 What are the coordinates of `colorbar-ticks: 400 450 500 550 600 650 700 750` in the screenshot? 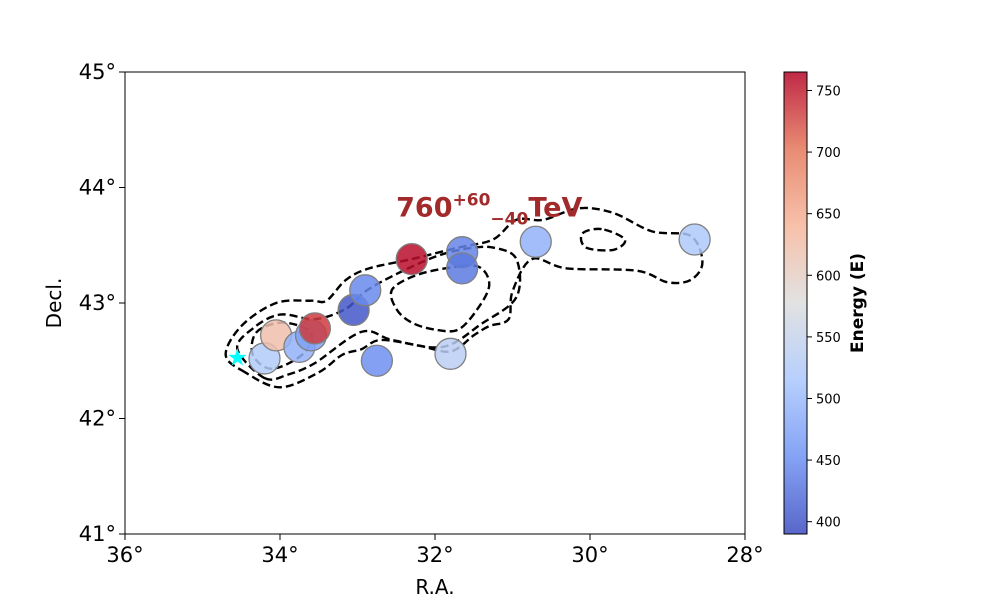 It's located at (824, 307).